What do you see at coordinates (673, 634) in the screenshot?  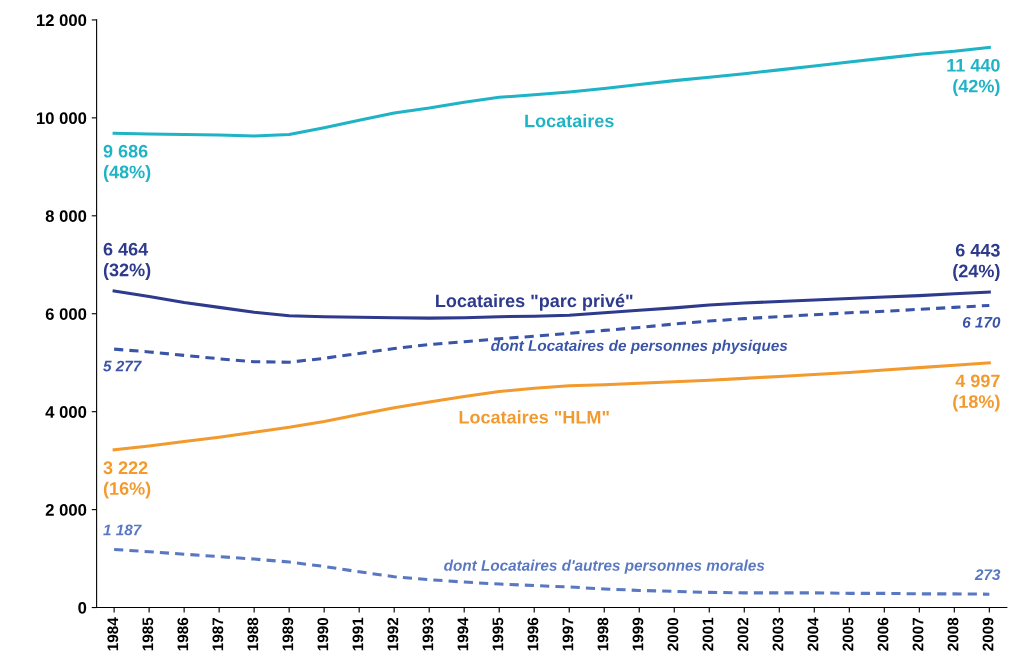 I see `x-tick-label: 2000` at bounding box center [673, 634].